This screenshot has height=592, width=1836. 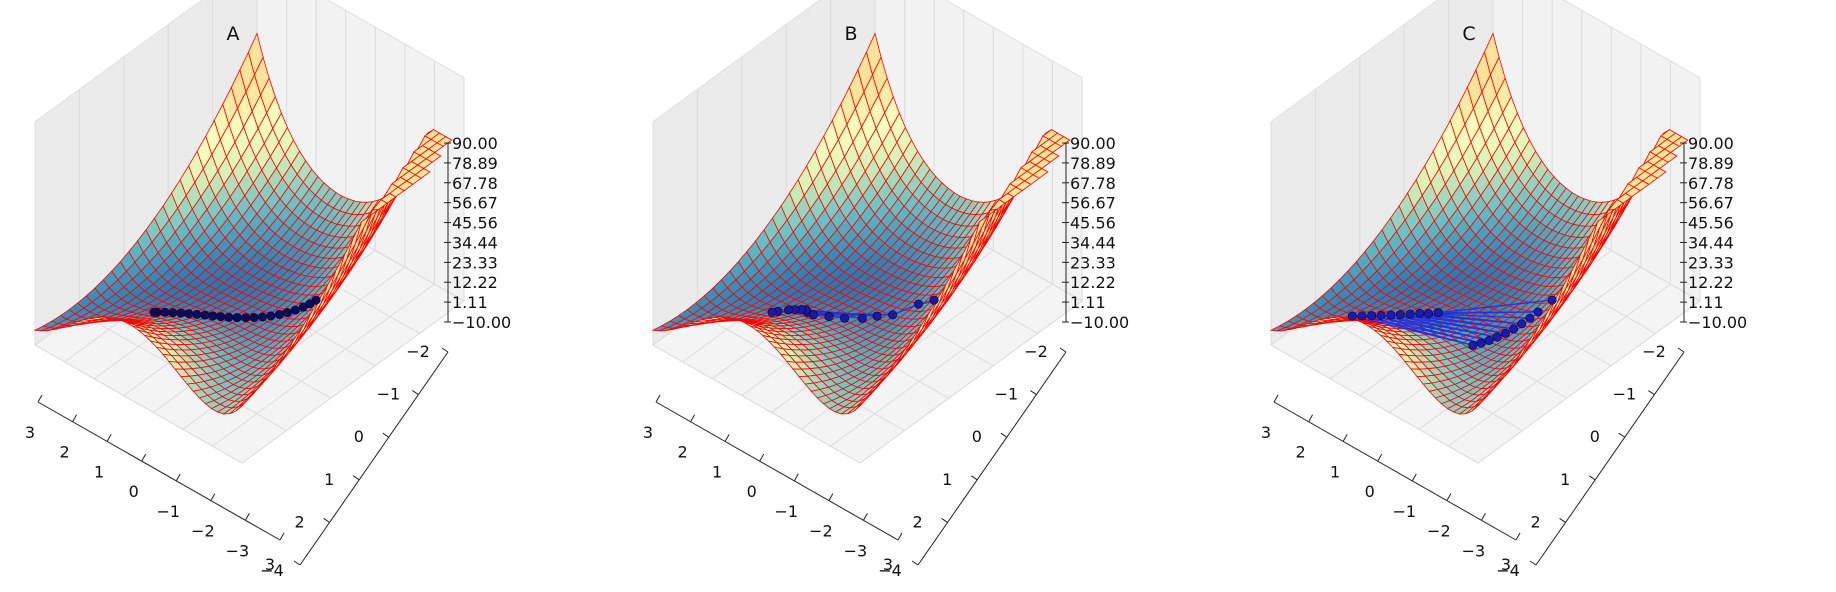 What do you see at coordinates (1036, 351) in the screenshot?
I see `y-tick-label: −2` at bounding box center [1036, 351].